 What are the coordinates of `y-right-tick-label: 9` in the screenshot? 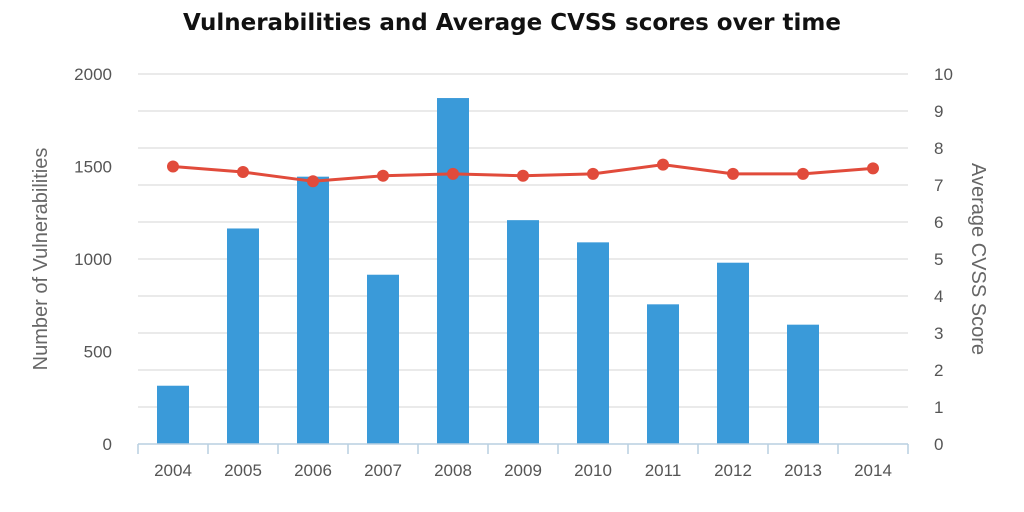 It's located at (938, 111).